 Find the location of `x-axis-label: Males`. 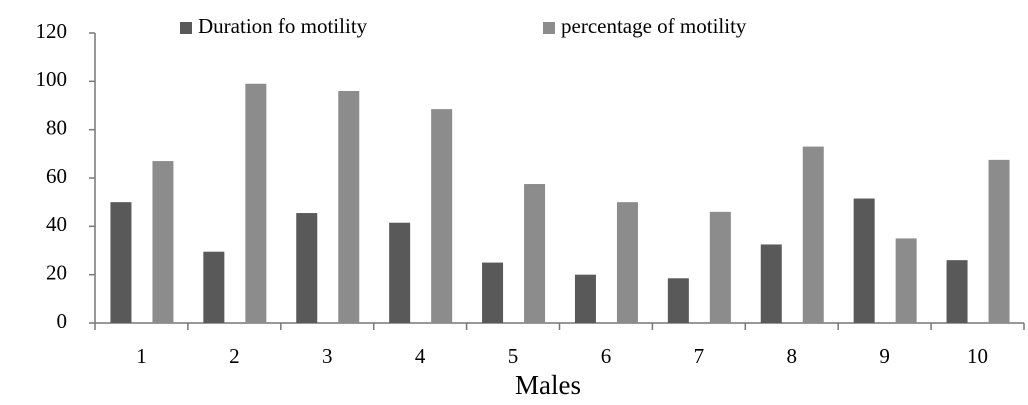

x-axis-label: Males is located at coordinates (548, 385).